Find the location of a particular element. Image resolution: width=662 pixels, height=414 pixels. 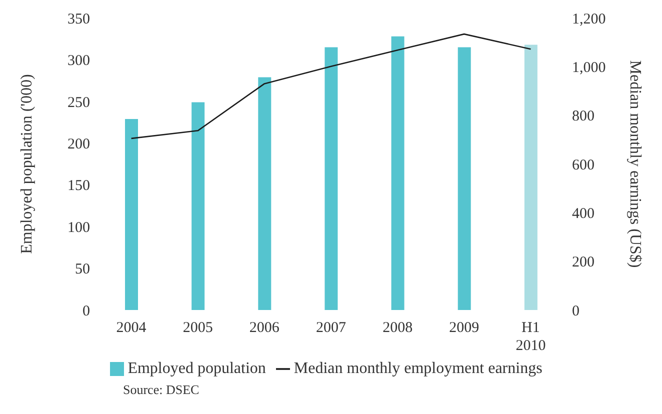

y2-tick-label: 400 is located at coordinates (583, 214).